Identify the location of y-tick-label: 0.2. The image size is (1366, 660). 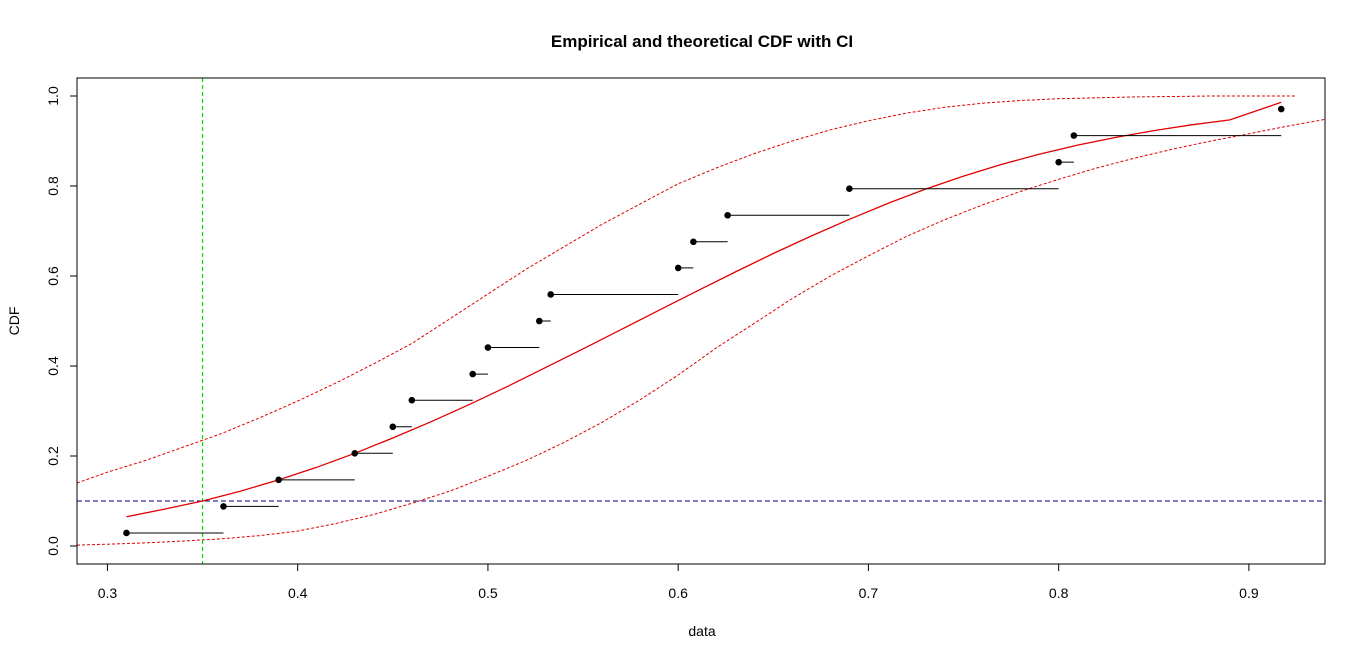
(53, 456).